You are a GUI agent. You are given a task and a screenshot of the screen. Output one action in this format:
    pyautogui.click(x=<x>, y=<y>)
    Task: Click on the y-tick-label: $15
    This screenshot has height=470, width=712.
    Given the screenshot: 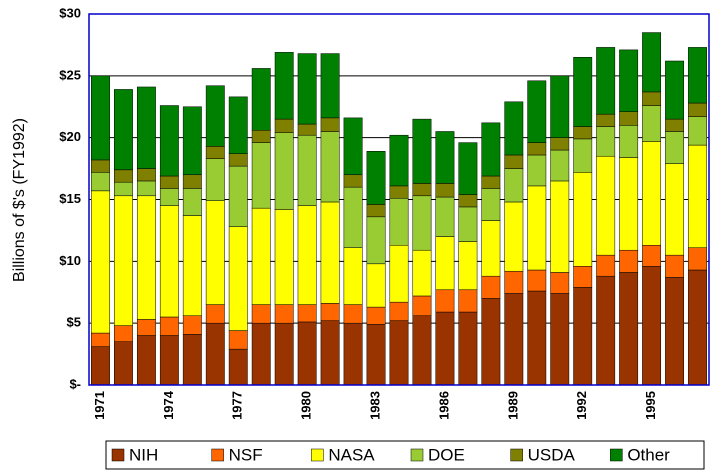 What is the action you would take?
    pyautogui.click(x=70, y=198)
    